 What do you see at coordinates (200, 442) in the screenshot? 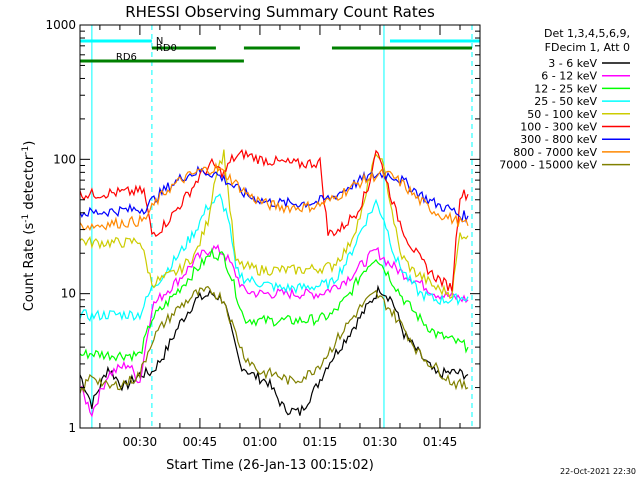
I see `x-tick-label: 00:45` at bounding box center [200, 442].